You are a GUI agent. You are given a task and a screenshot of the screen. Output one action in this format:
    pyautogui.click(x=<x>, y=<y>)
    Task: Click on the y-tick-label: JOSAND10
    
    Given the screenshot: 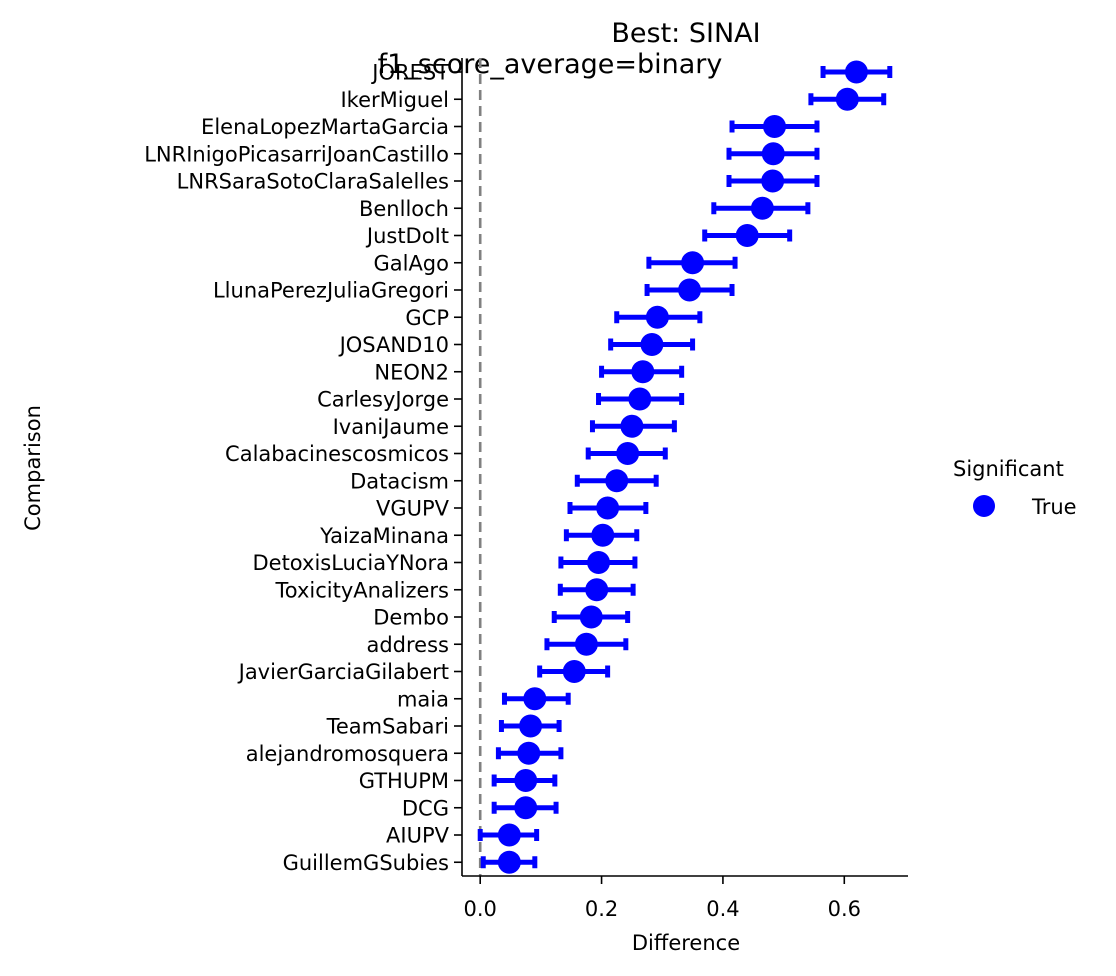 What is the action you would take?
    pyautogui.click(x=393, y=345)
    